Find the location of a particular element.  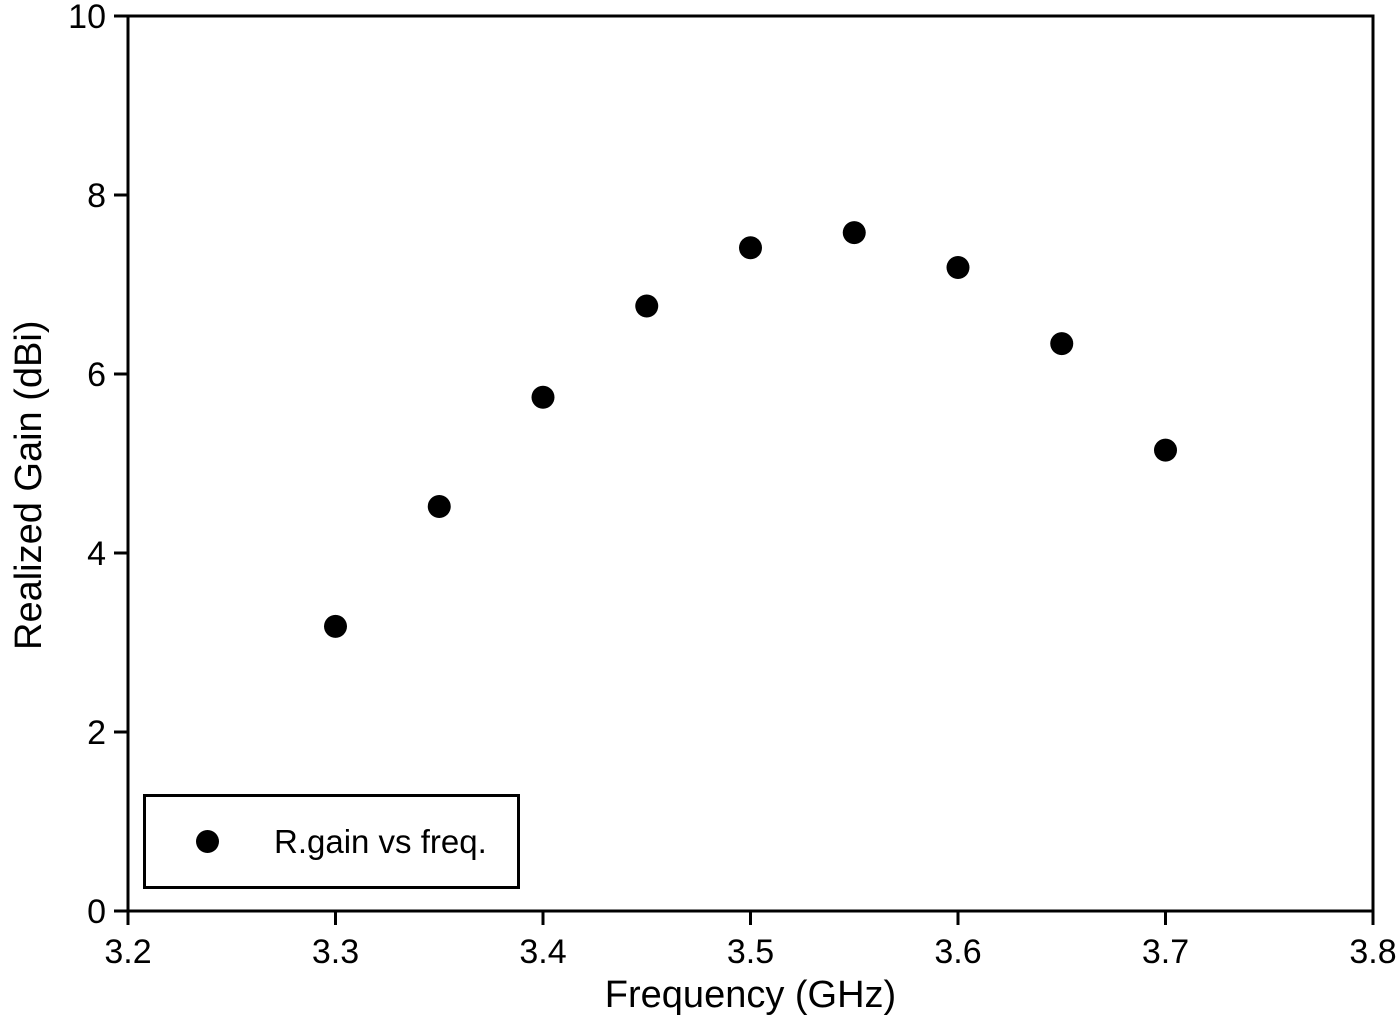

x-axis-tick-label: 3.7 is located at coordinates (1165, 952).